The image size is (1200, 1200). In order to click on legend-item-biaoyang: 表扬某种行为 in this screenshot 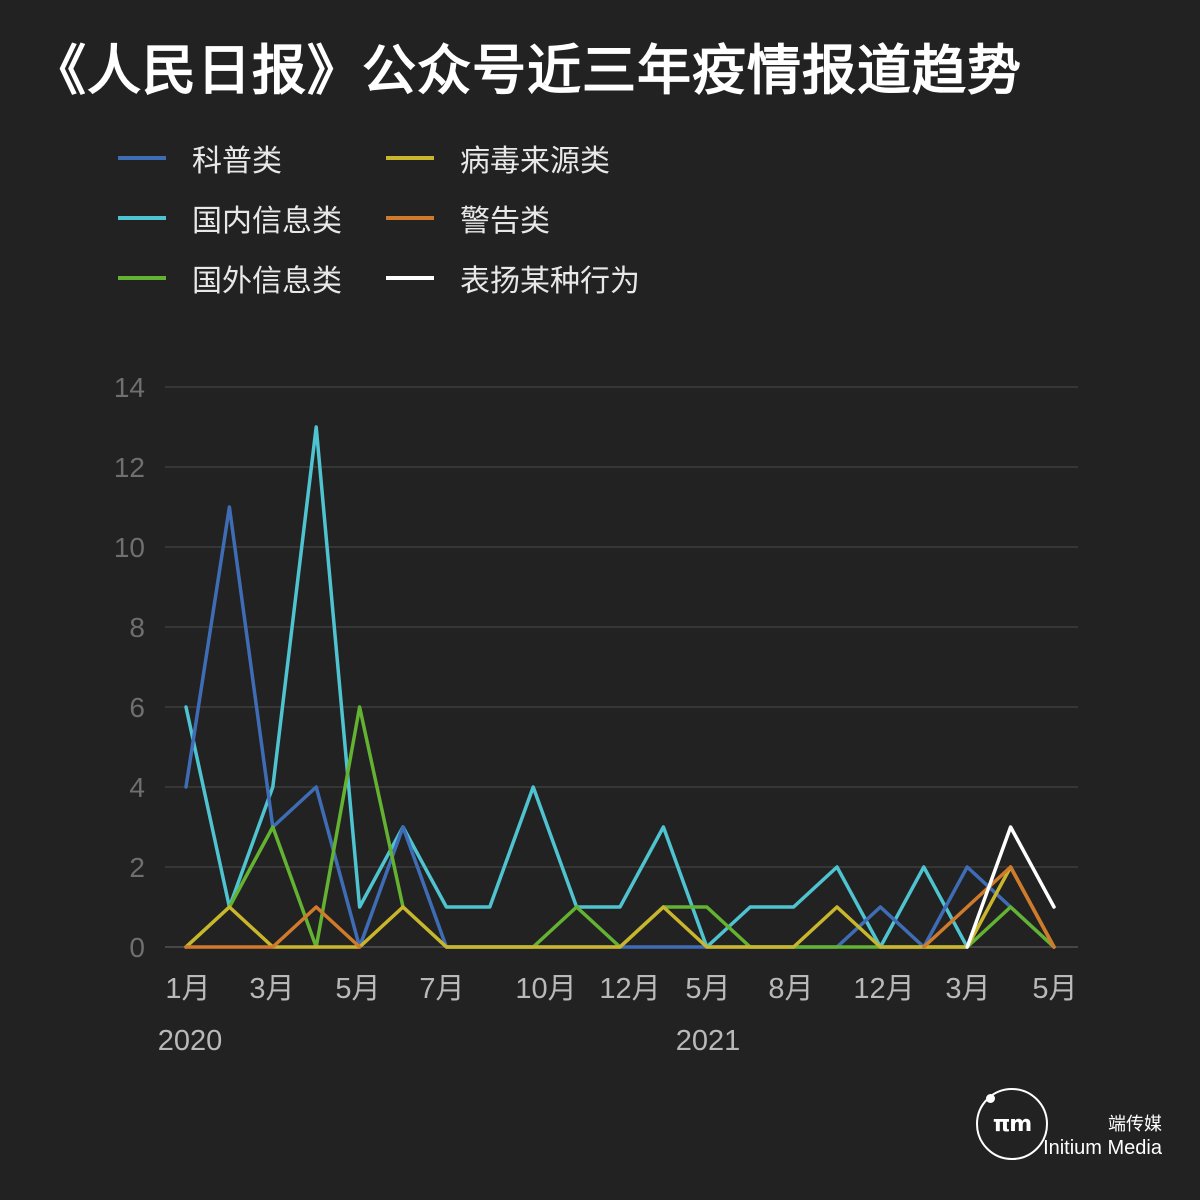, I will do `click(513, 278)`.